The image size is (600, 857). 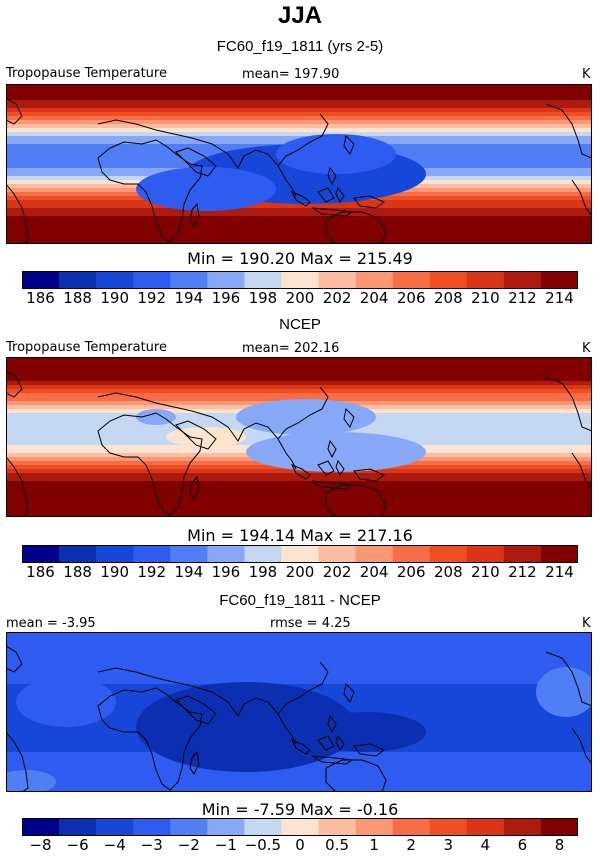 What do you see at coordinates (189, 298) in the screenshot?
I see `colorbar-tick-label: 194` at bounding box center [189, 298].